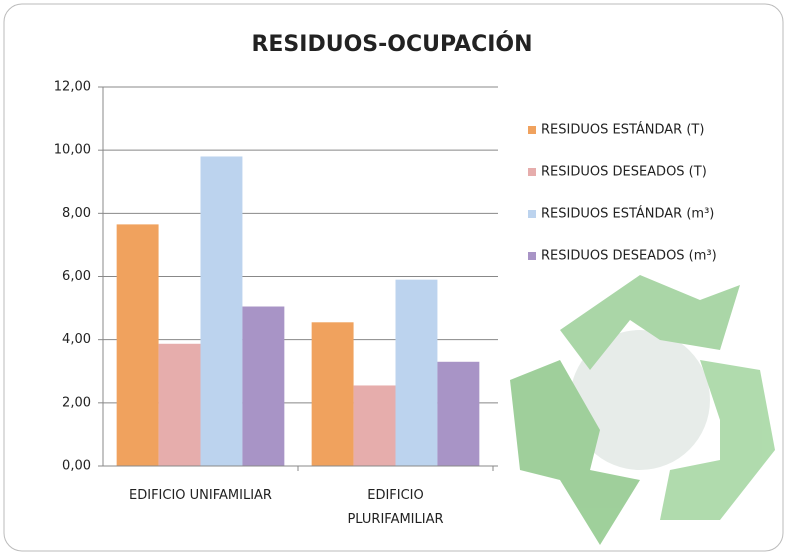 This screenshot has width=788, height=560. I want to click on y-tick-label: 4,00, so click(76, 339).